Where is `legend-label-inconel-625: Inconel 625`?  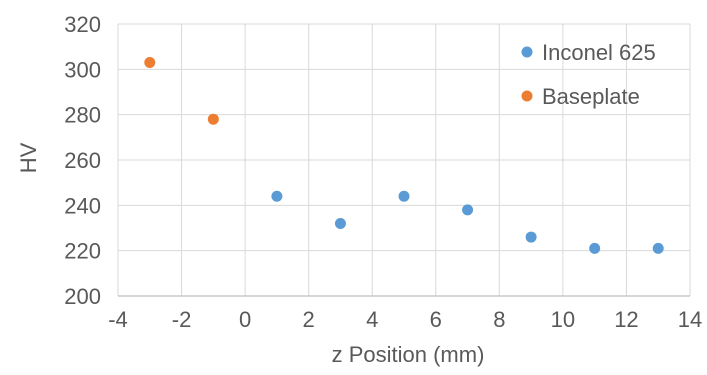 legend-label-inconel-625: Inconel 625 is located at coordinates (599, 52).